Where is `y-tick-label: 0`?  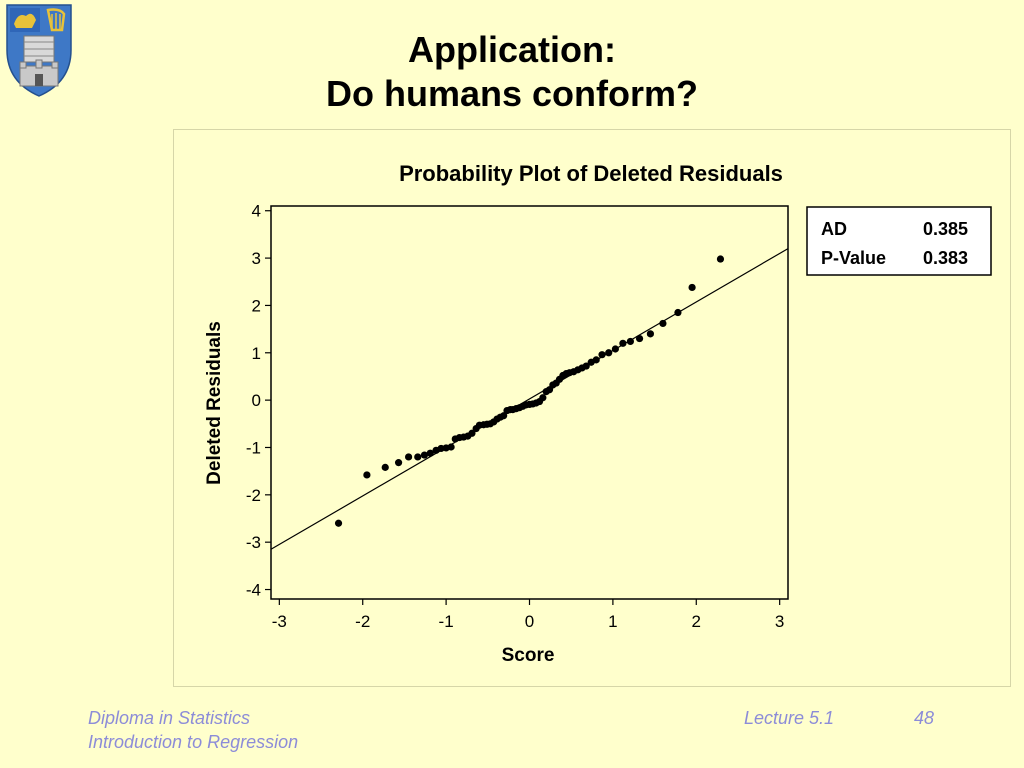
y-tick-label: 0 is located at coordinates (256, 400).